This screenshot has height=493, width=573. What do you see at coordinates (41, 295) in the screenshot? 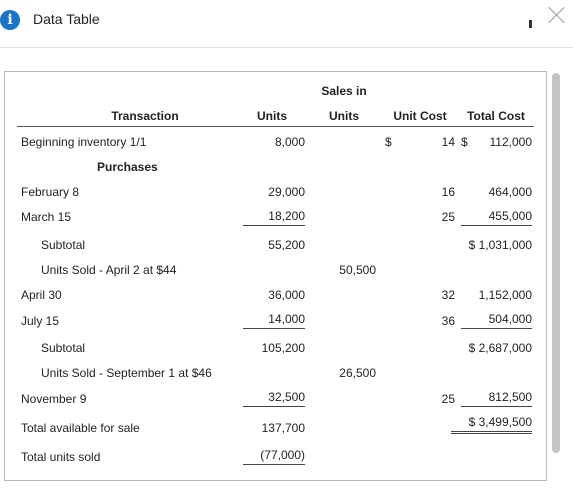
I see `row-label: April 30` at bounding box center [41, 295].